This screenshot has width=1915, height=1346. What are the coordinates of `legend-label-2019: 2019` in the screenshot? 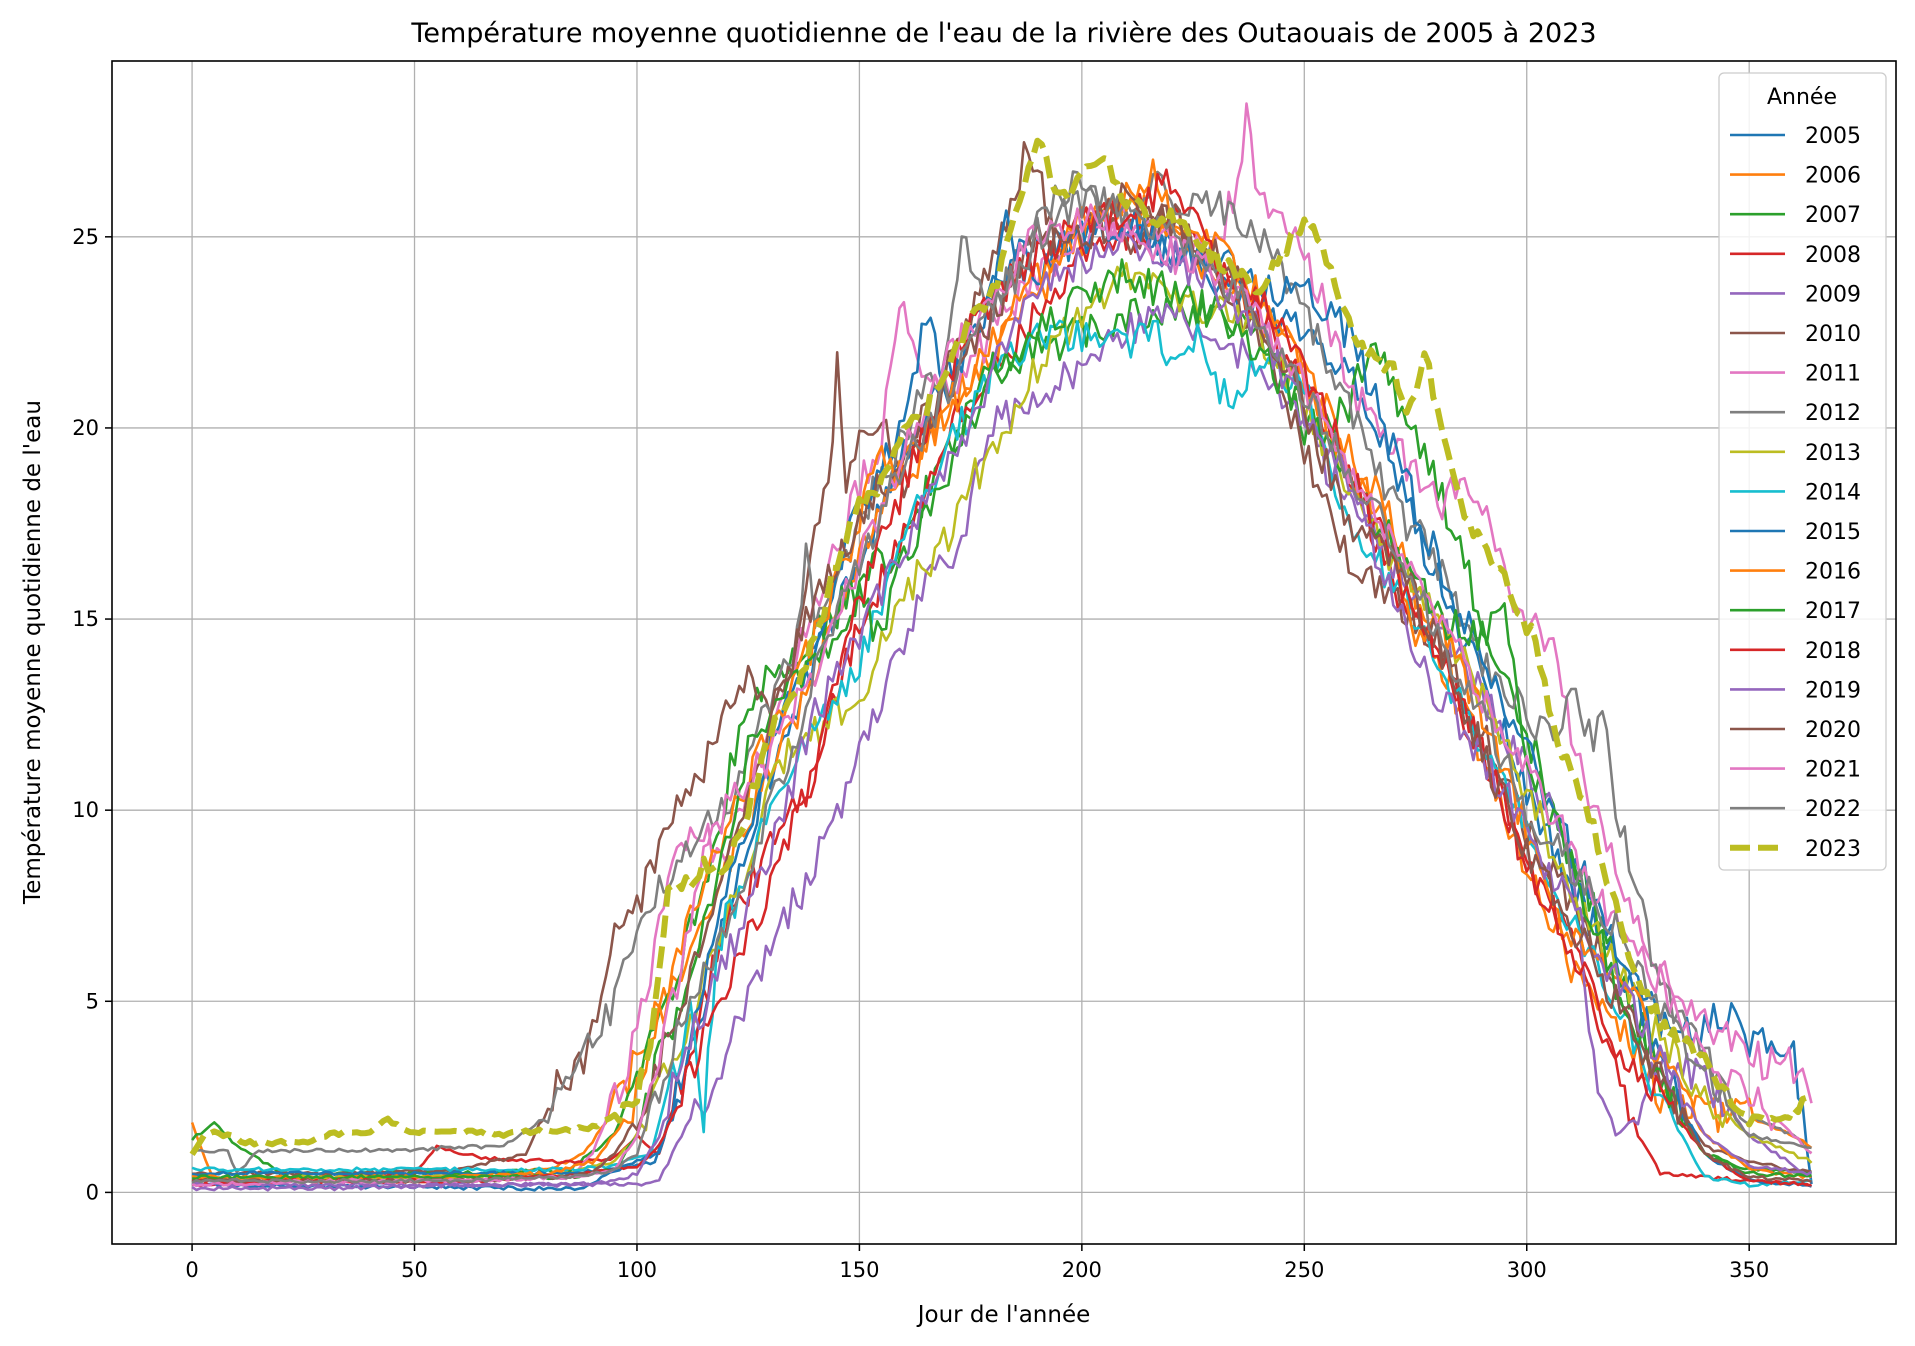 It's located at (1833, 690).